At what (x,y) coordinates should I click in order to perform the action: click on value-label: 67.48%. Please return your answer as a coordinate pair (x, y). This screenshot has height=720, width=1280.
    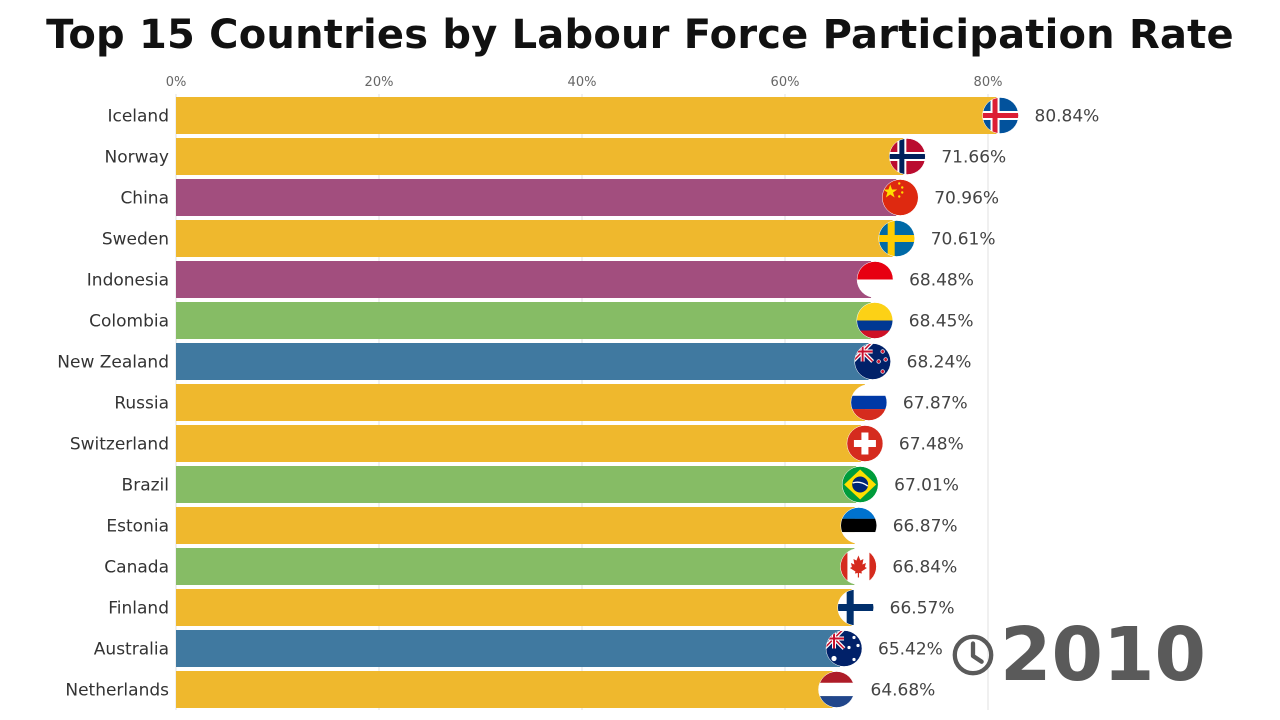
    Looking at the image, I should click on (931, 445).